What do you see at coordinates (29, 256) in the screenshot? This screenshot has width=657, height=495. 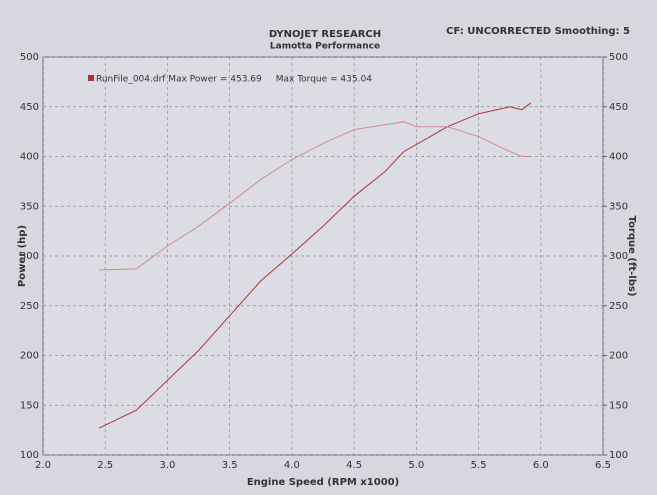 I see `y-tick-label: 300` at bounding box center [29, 256].